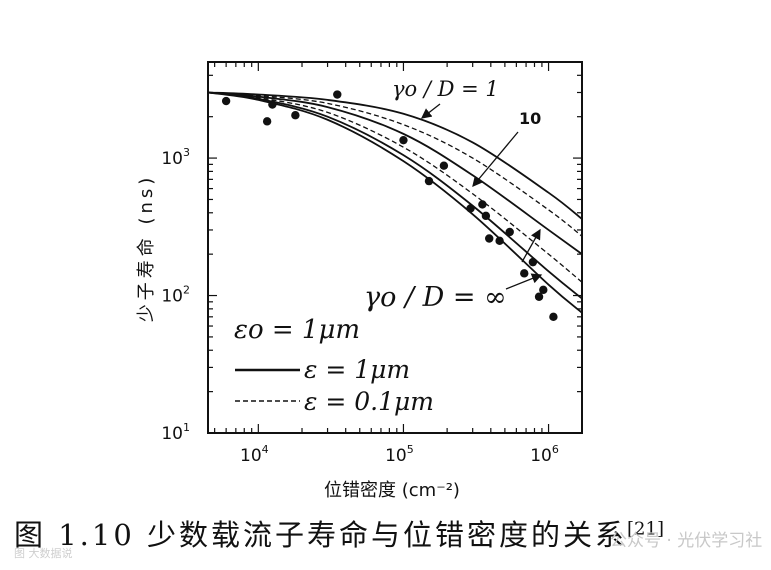  What do you see at coordinates (544, 454) in the screenshot?
I see `x-tick-label: 10⁶` at bounding box center [544, 454].